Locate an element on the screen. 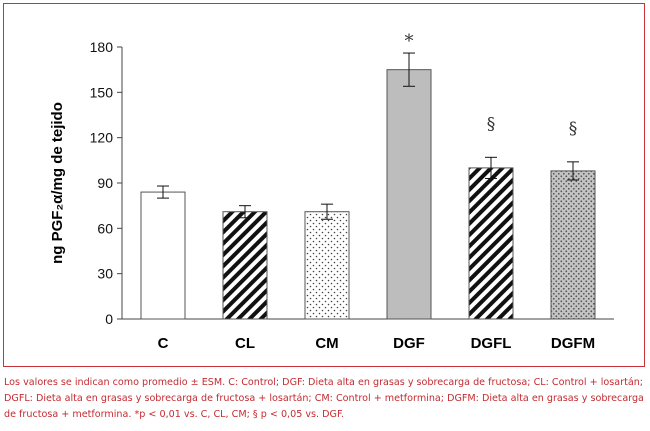  y-tick-label: 90 is located at coordinates (105, 183).